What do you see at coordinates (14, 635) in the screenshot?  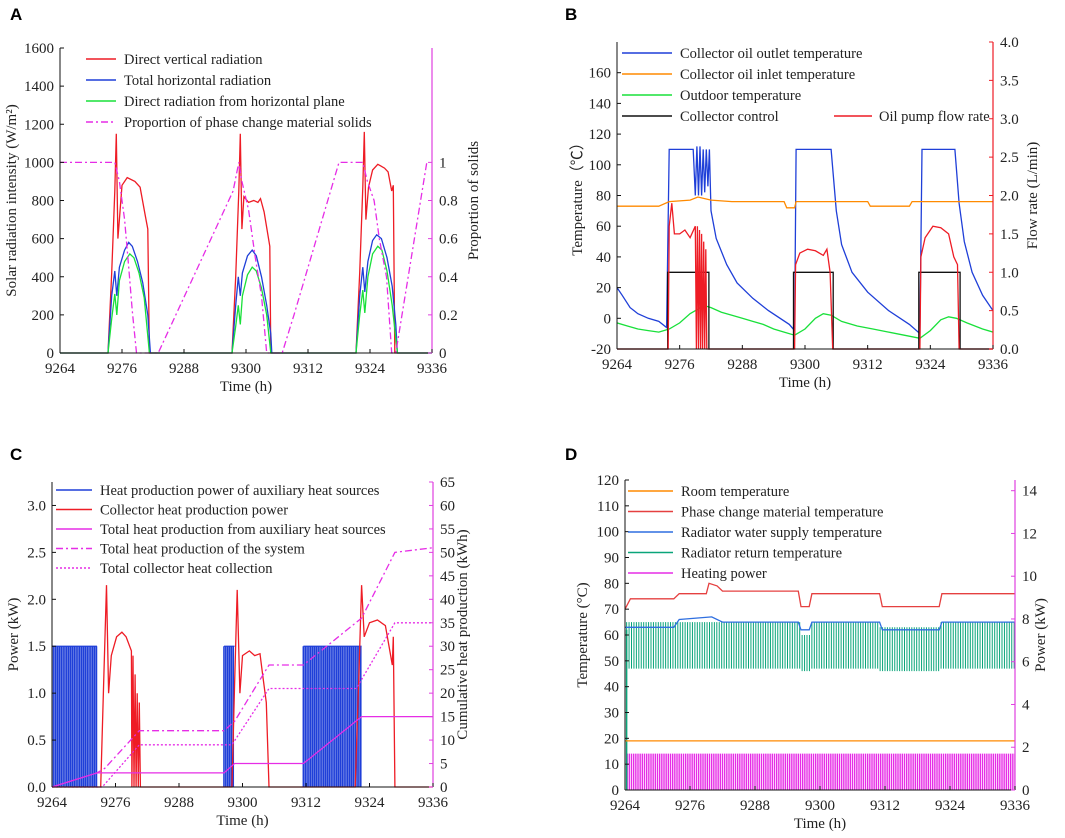 I see `y-axis-label: Power (kW)` at bounding box center [14, 635].